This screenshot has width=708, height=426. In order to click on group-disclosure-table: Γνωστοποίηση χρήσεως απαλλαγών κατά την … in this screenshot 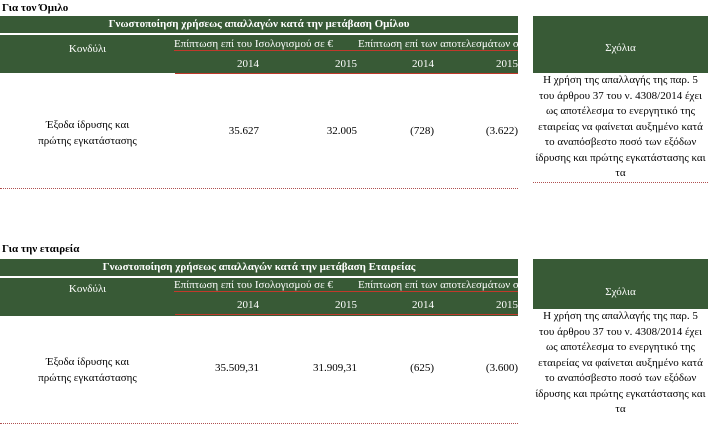, I will do `click(259, 45)`.